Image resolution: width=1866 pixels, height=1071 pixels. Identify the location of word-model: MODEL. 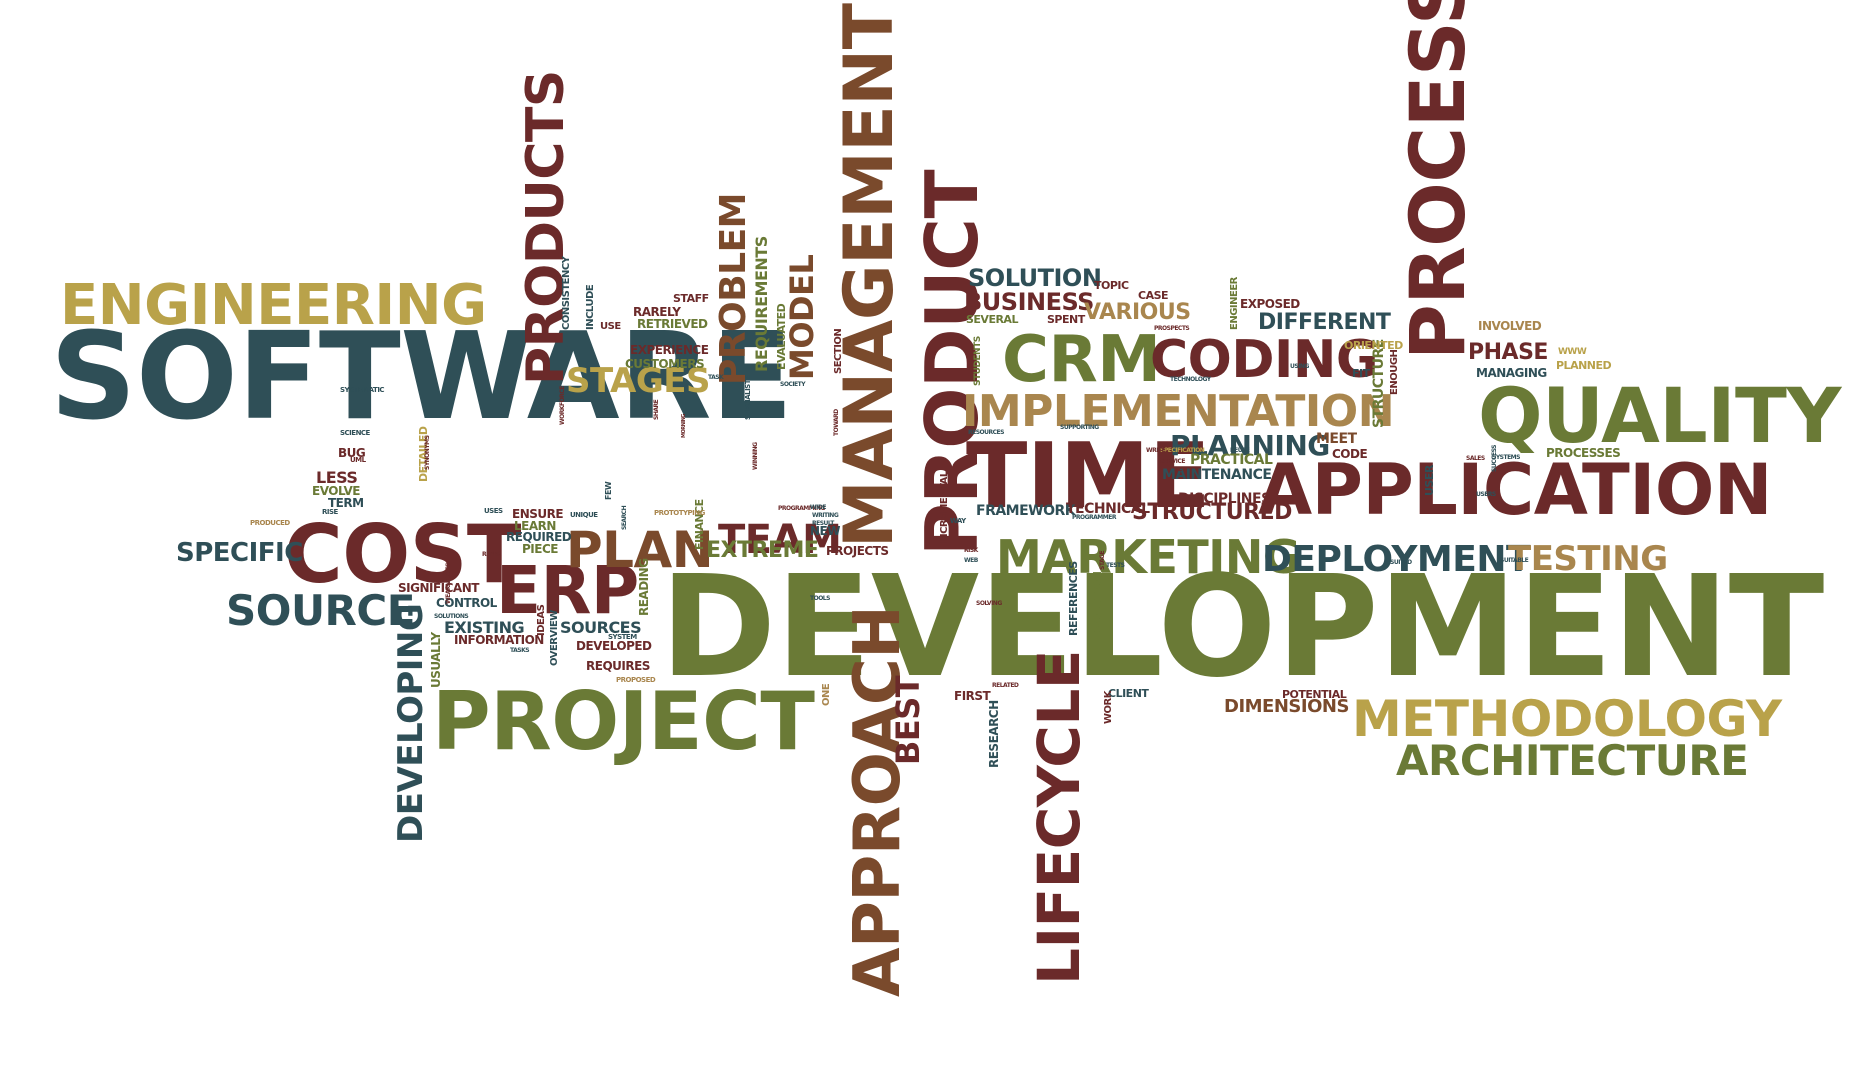
(802, 317).